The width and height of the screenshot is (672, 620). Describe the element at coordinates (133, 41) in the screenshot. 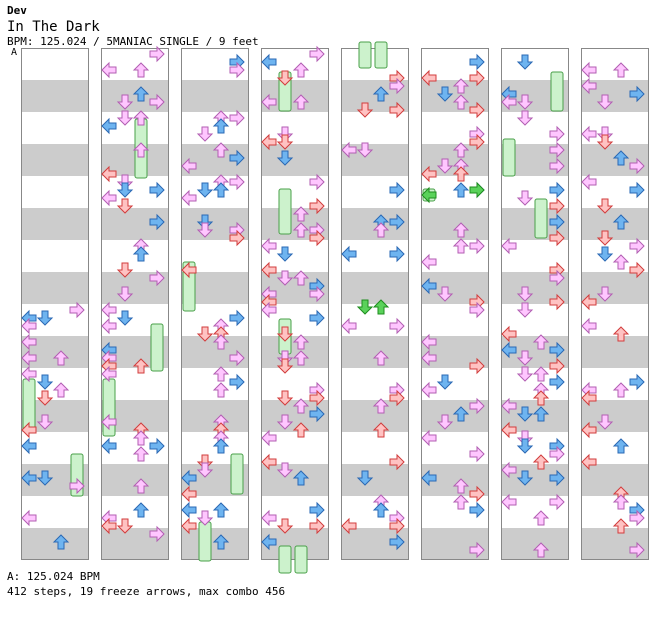

I see `chart-info: BPM: 125.024 / 5MANIAC SINGLE / 9 feet` at that location.